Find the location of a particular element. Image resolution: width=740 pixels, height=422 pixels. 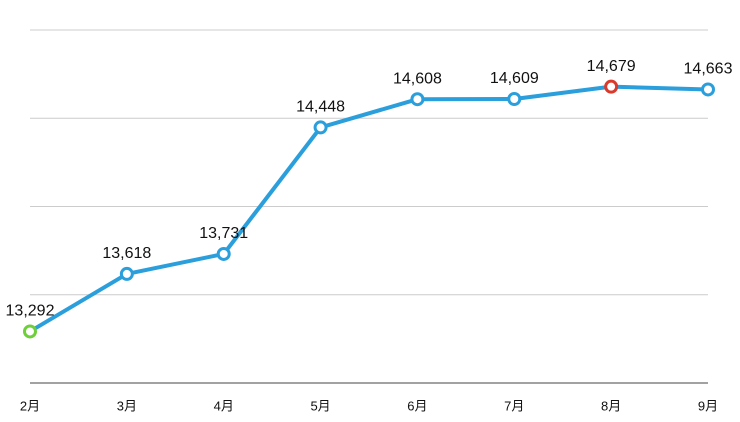

x-tick-label: 3月 is located at coordinates (127, 405).